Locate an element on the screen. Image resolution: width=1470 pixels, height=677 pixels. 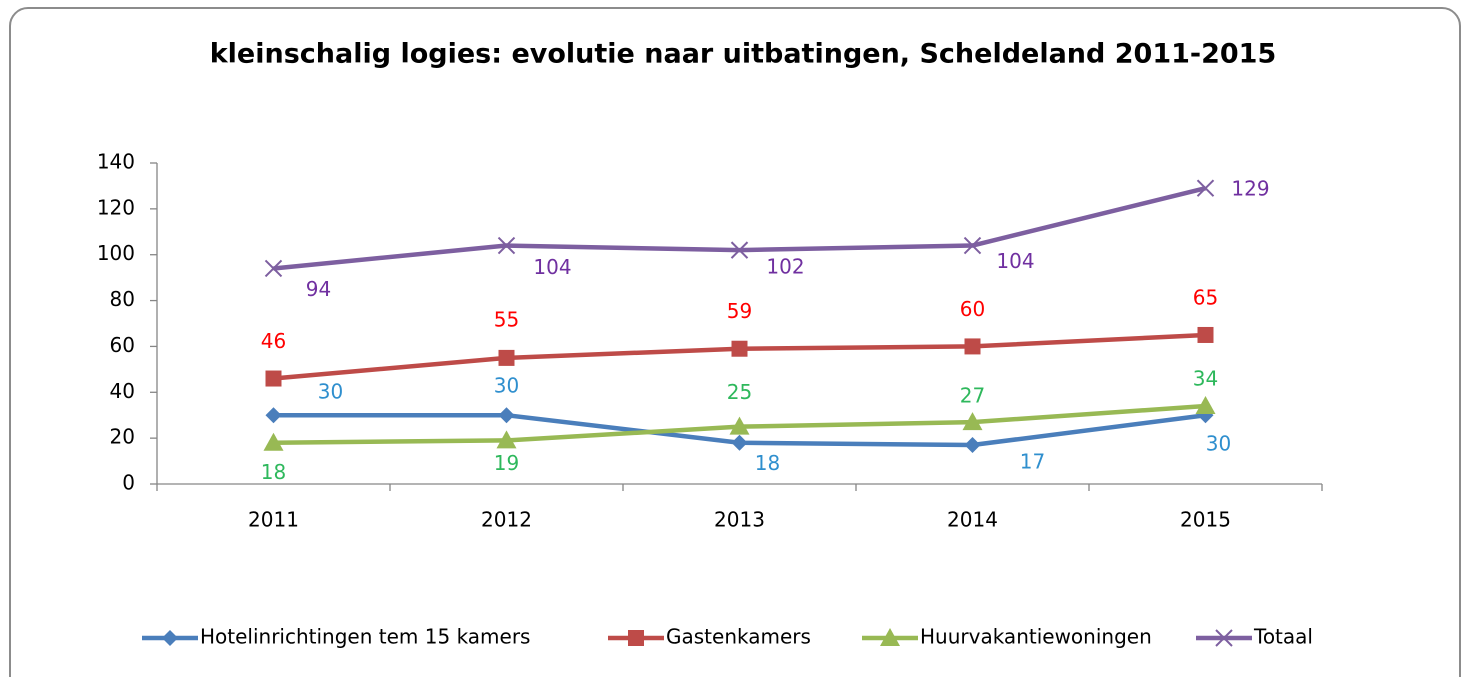
data-label: 94 is located at coordinates (318, 289).